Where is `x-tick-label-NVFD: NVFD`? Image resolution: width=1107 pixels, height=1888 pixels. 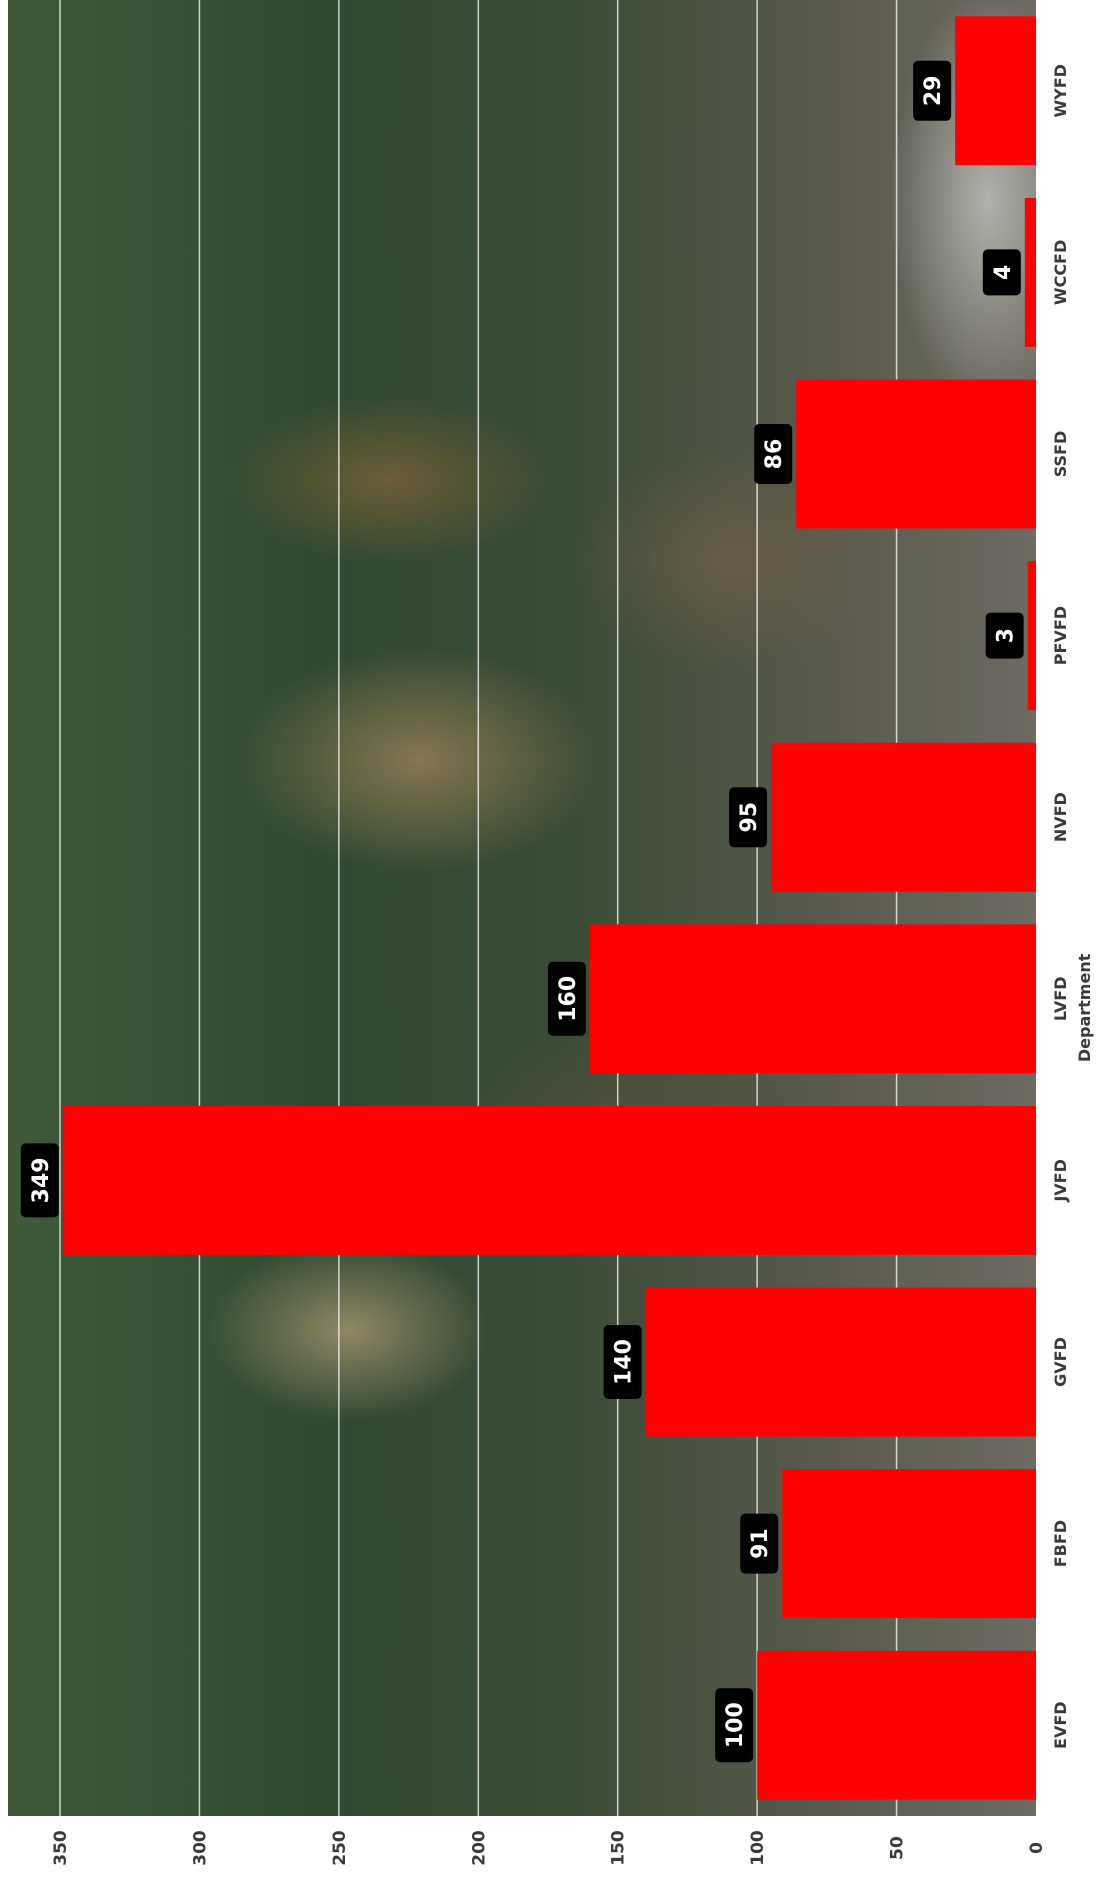
x-tick-label-NVFD: NVFD is located at coordinates (1060, 817).